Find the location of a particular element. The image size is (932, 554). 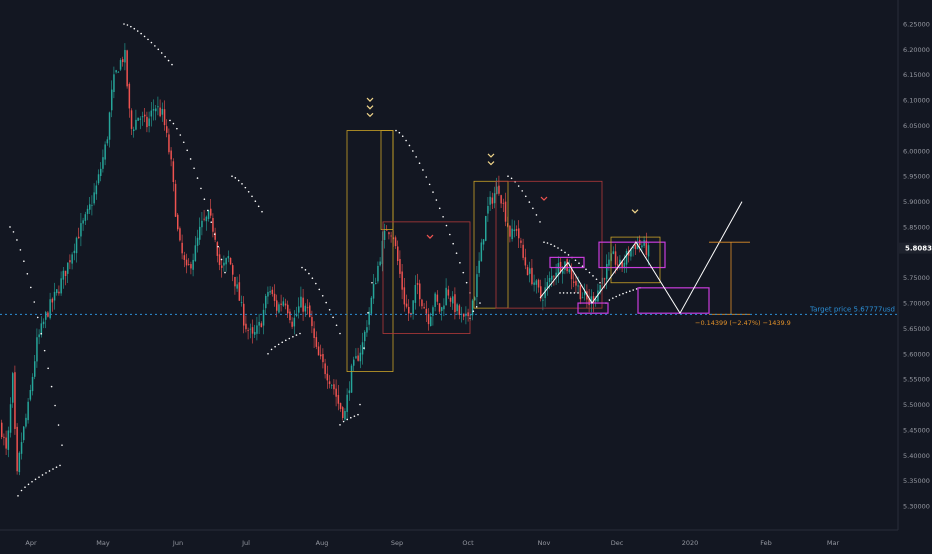

magenta-box-nov is located at coordinates (567, 262).